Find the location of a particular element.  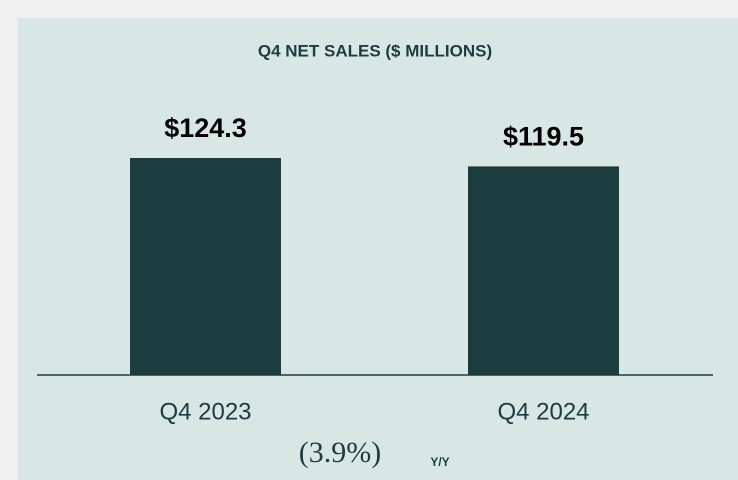

change-unit: Y/Y is located at coordinates (439, 462).